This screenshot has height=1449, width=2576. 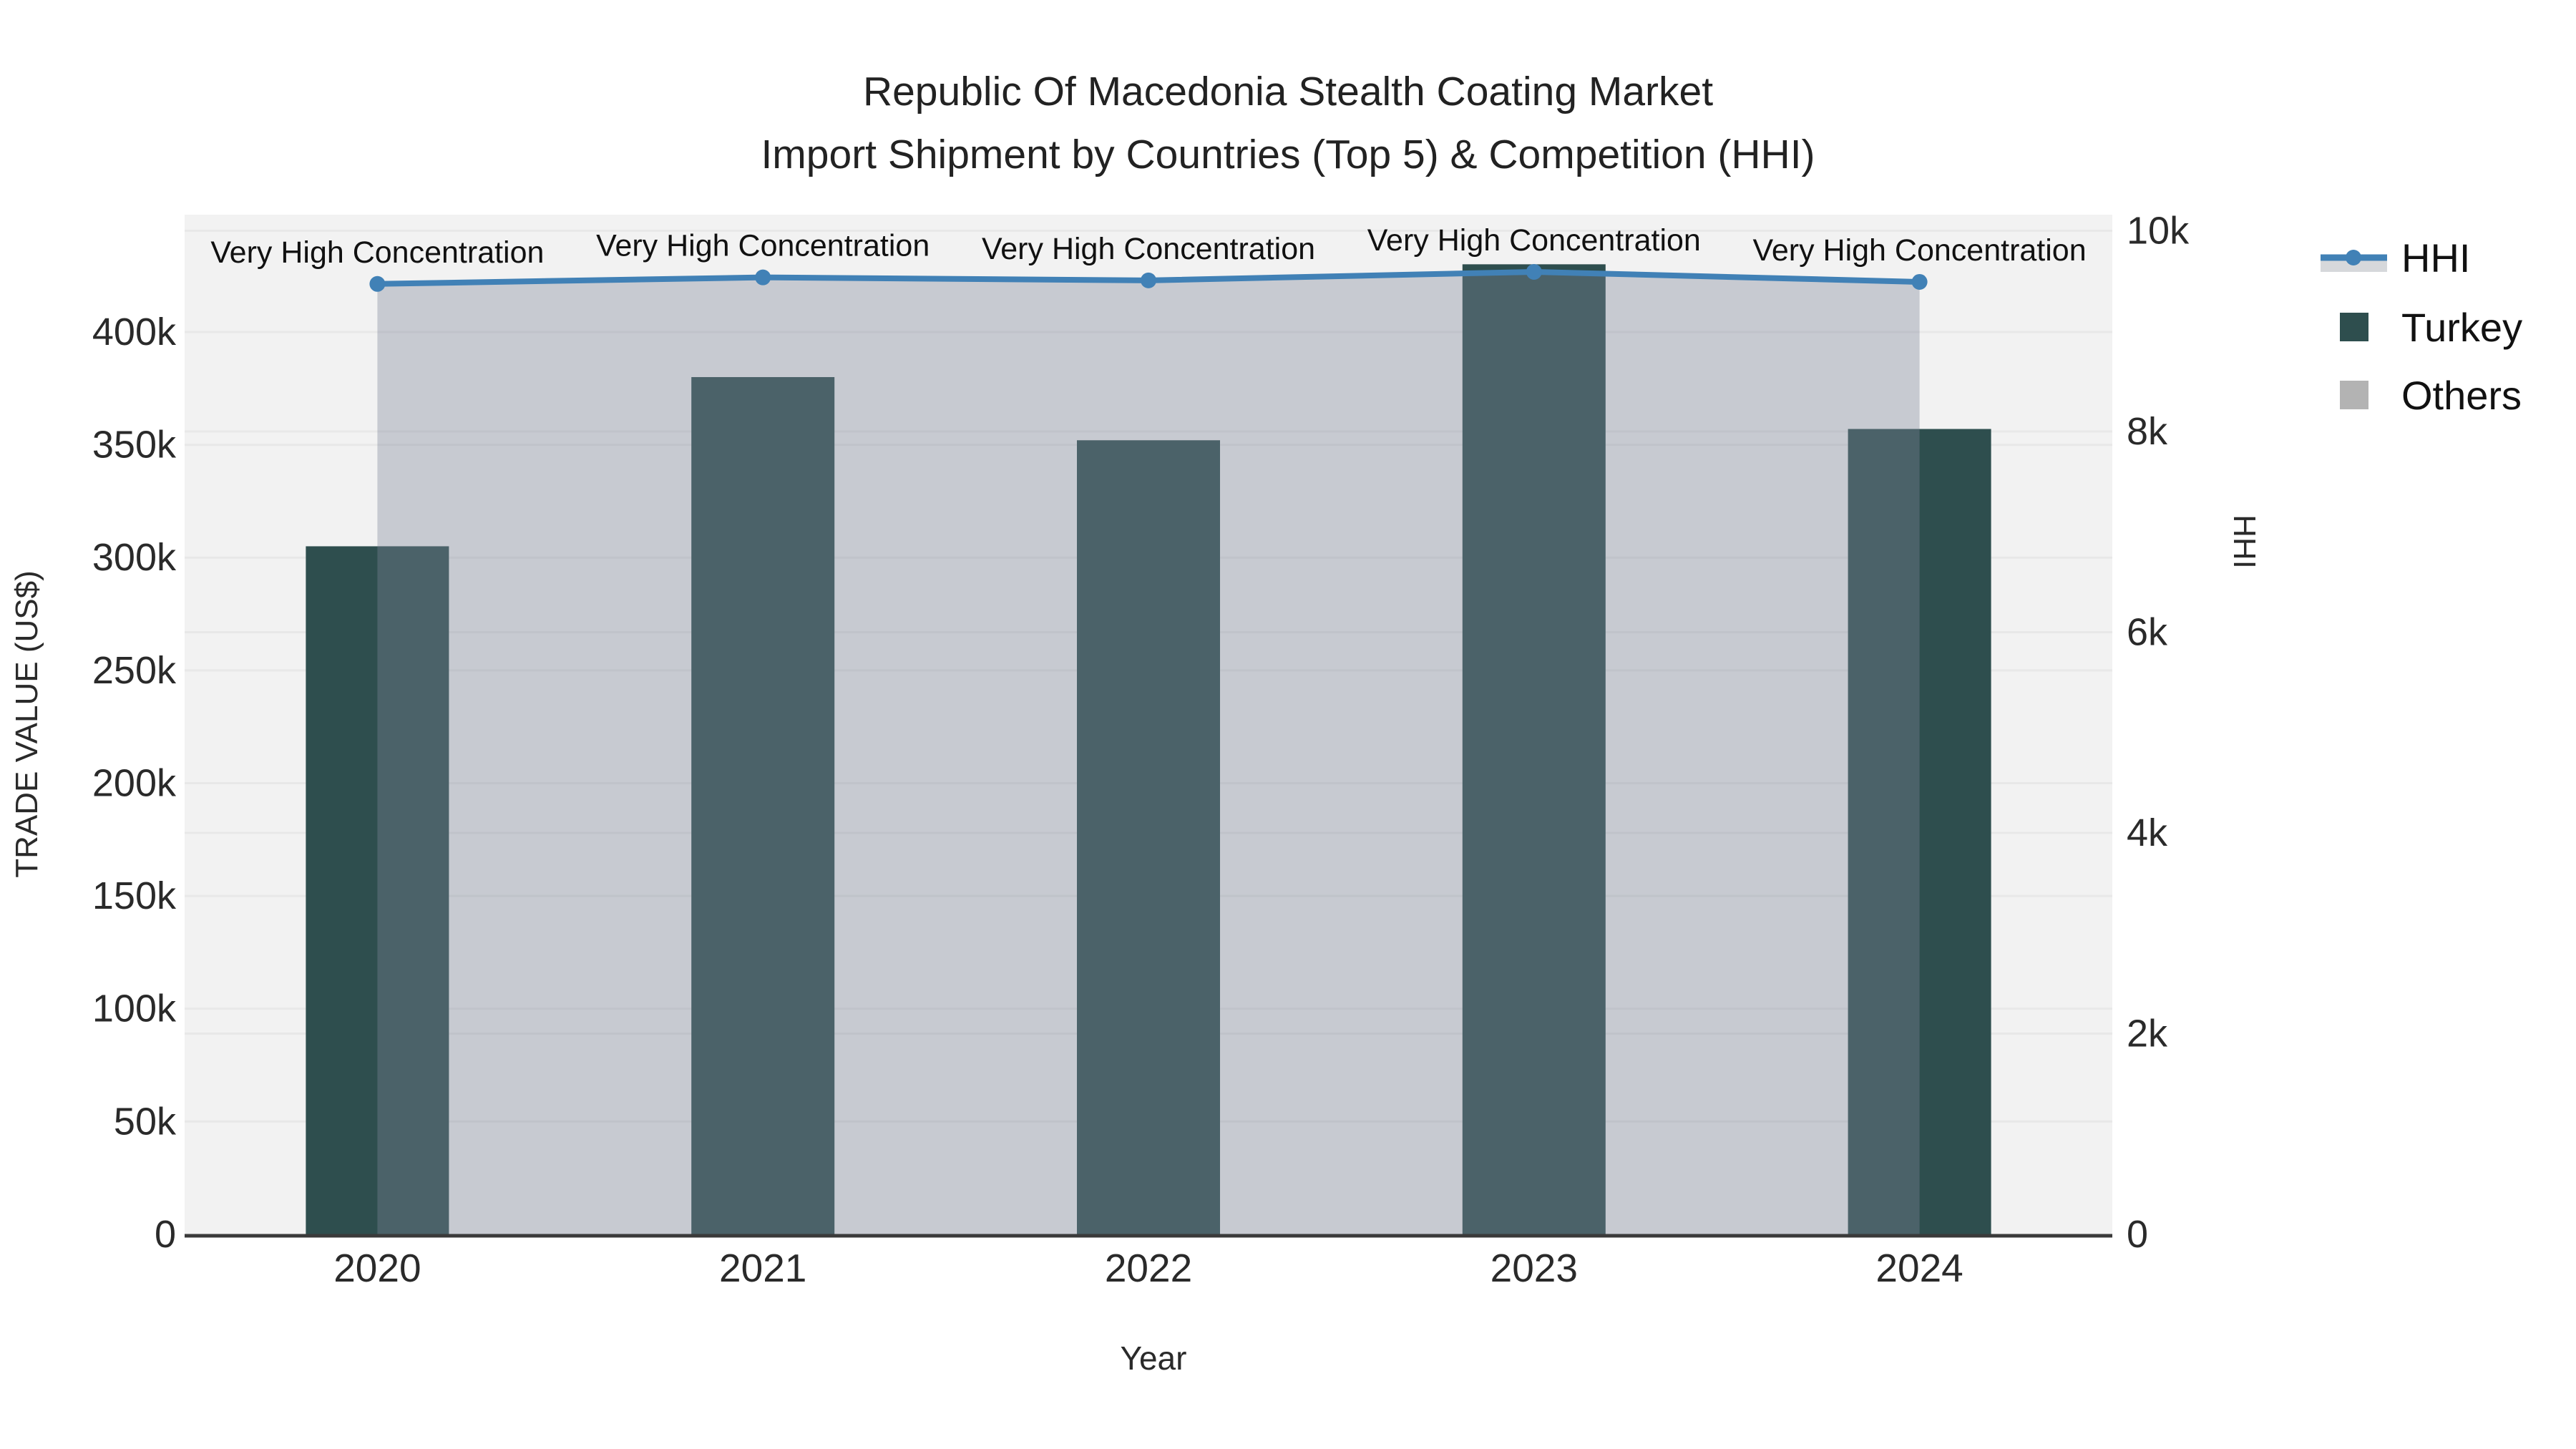 I want to click on x-axis-title: Year, so click(x=1154, y=1358).